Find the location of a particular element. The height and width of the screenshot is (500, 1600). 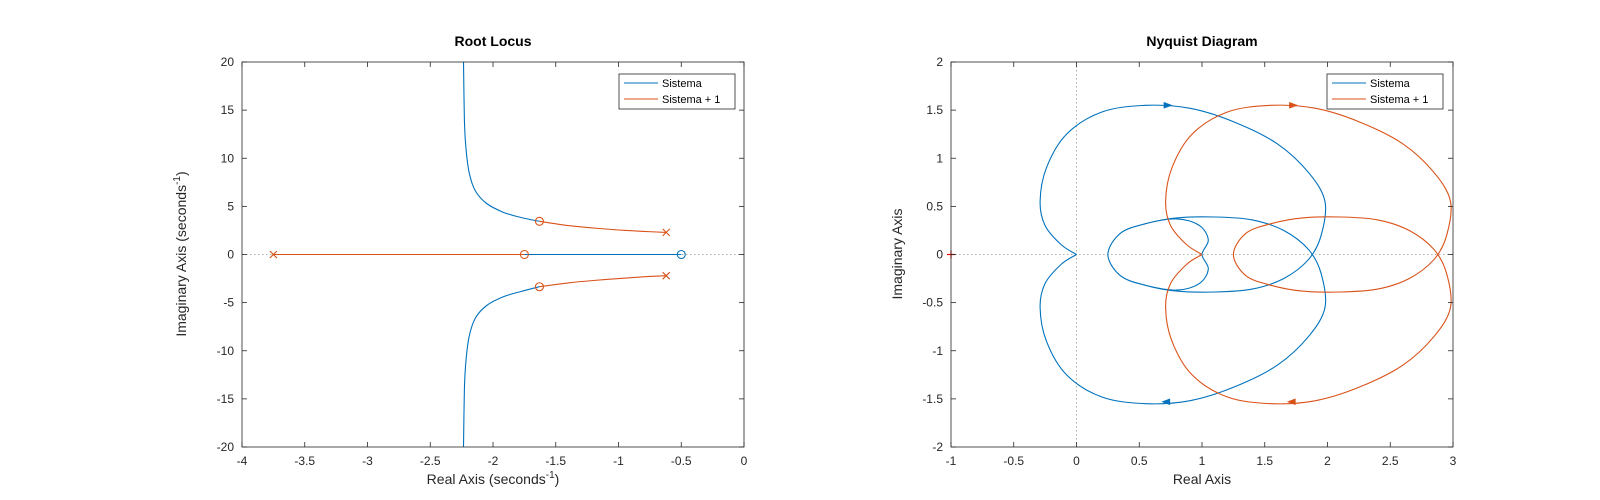

nyquist-y-tick-label: -2 is located at coordinates (937, 447).